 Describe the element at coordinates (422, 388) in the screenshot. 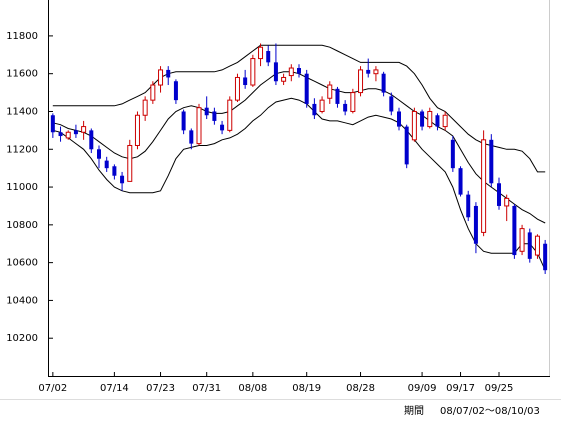

I see `x-tick-label: 09/09` at that location.